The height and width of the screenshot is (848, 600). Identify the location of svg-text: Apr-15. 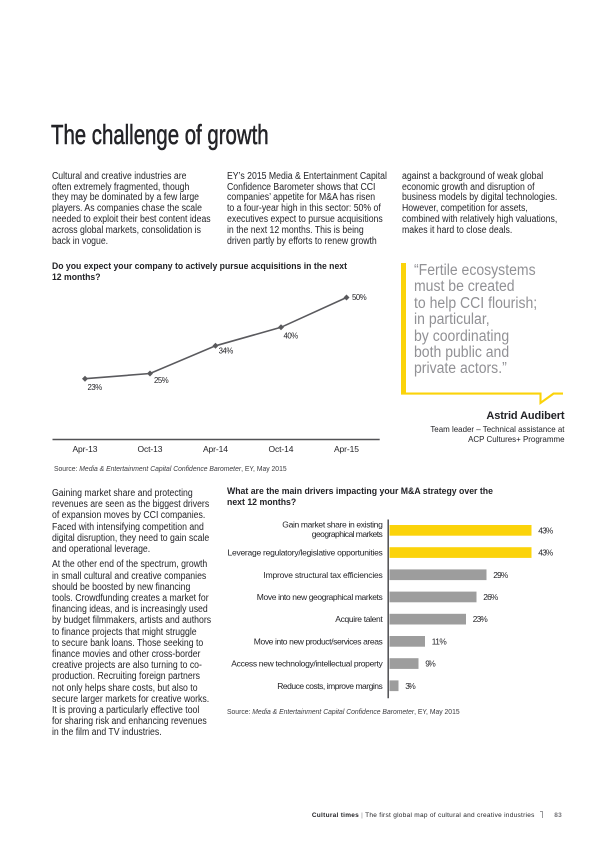
(346, 449).